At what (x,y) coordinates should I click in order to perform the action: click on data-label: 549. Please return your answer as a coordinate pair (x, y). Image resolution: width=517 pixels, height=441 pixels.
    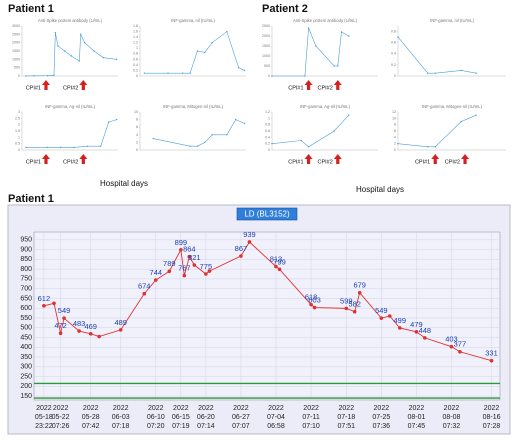
    Looking at the image, I should click on (381, 310).